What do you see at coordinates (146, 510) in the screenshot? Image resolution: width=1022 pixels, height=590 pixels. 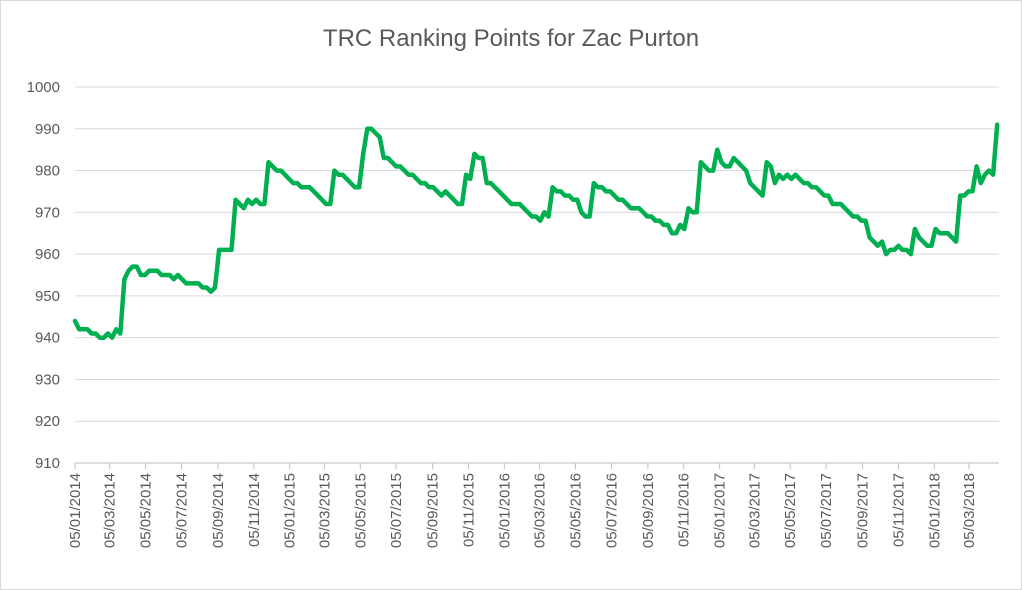 I see `x-tick-label: 05/05/2014` at bounding box center [146, 510].